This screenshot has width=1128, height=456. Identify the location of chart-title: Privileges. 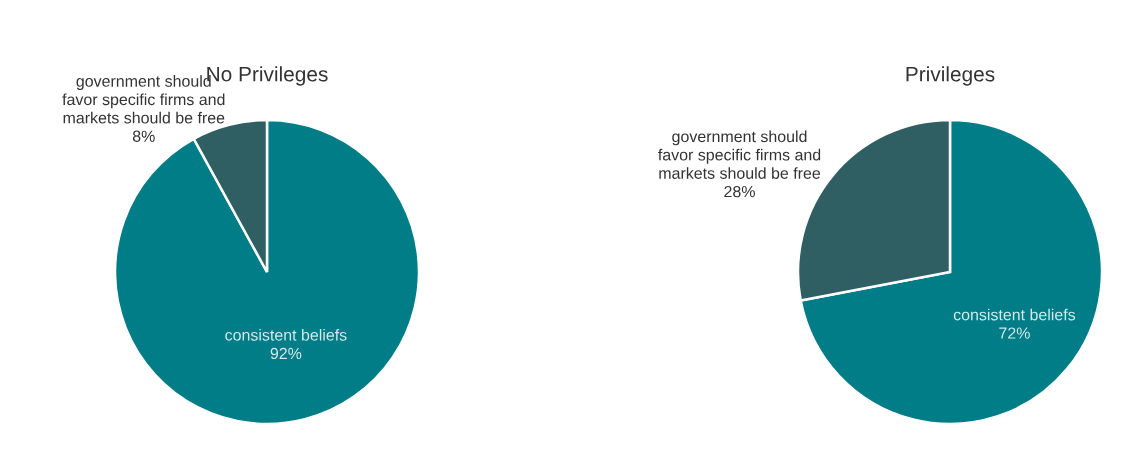
(950, 76).